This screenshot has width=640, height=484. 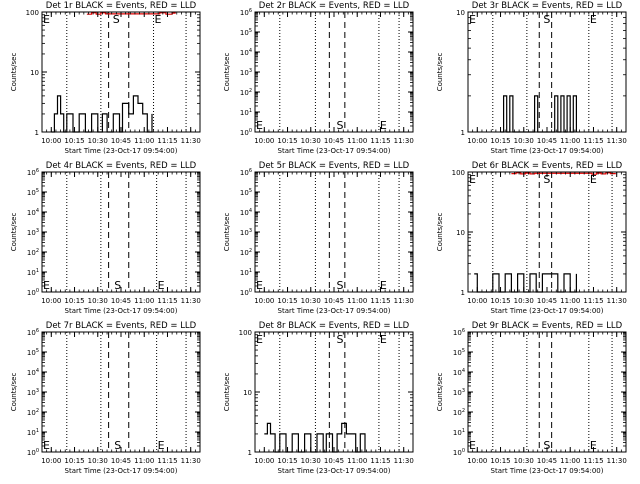 I want to click on y-tick-label: 10², so click(x=459, y=412).